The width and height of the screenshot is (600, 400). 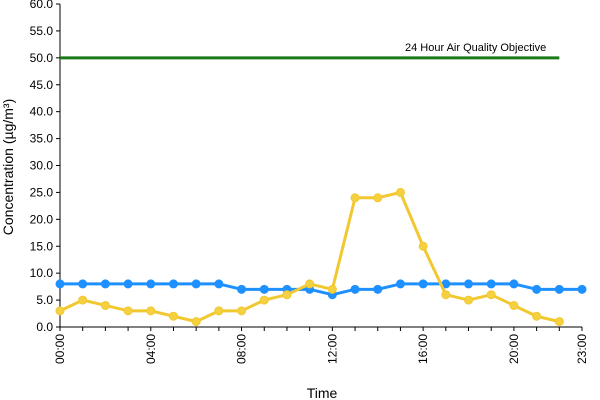 What do you see at coordinates (42, 58) in the screenshot?
I see `y-tick-label: 50.0` at bounding box center [42, 58].